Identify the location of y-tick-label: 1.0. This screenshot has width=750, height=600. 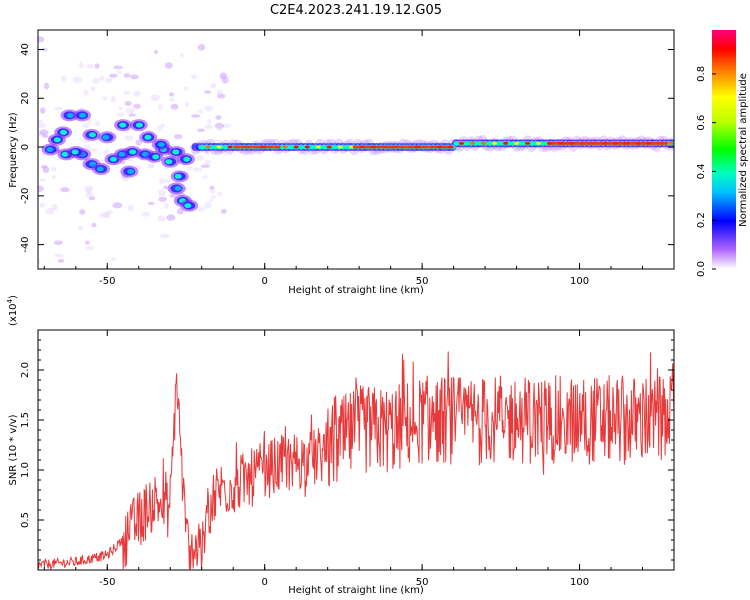
(25, 470).